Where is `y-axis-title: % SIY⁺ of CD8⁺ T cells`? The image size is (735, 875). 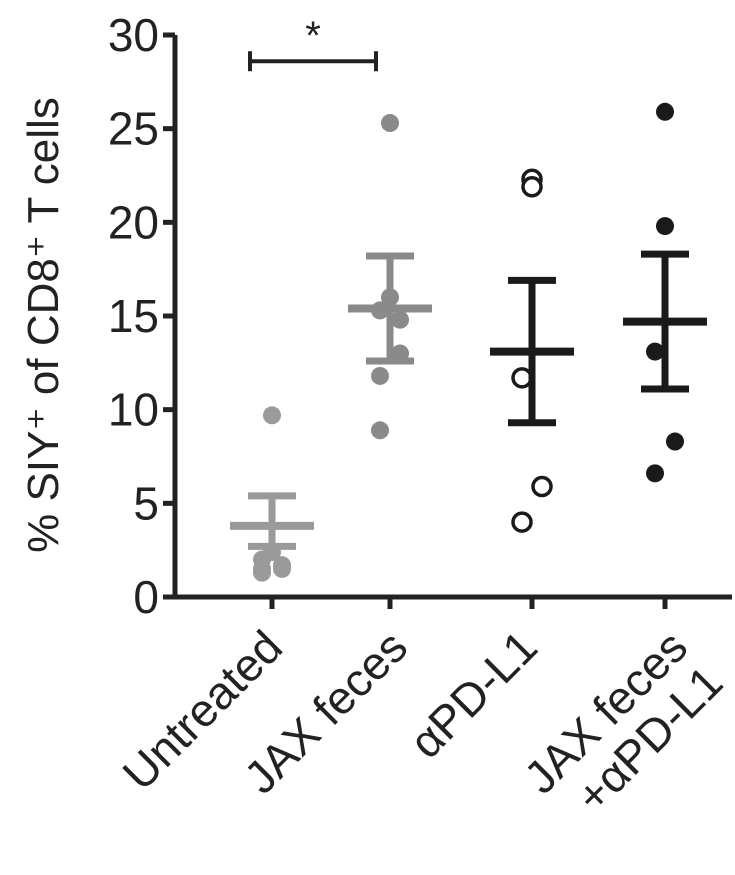
y-axis-title: % SIY⁺ of CD8⁺ T cells is located at coordinates (43, 325).